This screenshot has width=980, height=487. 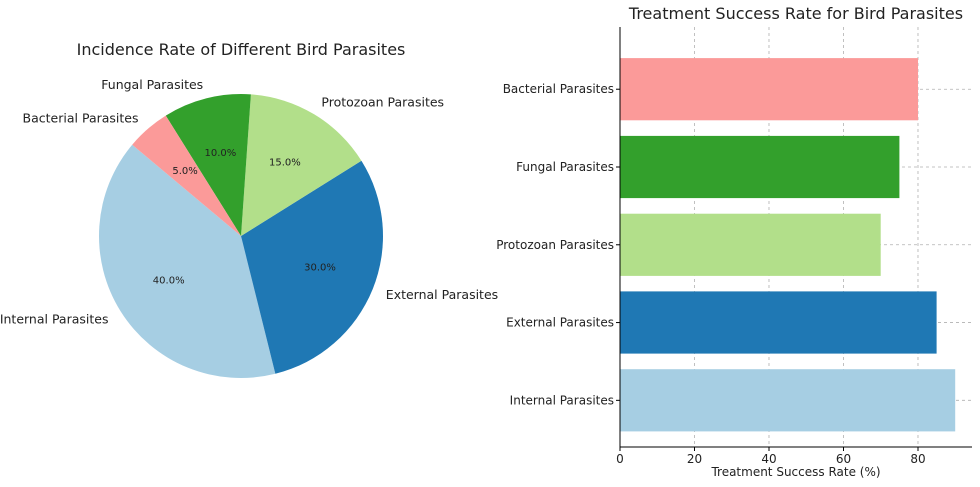 I want to click on pie-label-protozoan-parasites: Protozoan Parasites, so click(x=382, y=102).